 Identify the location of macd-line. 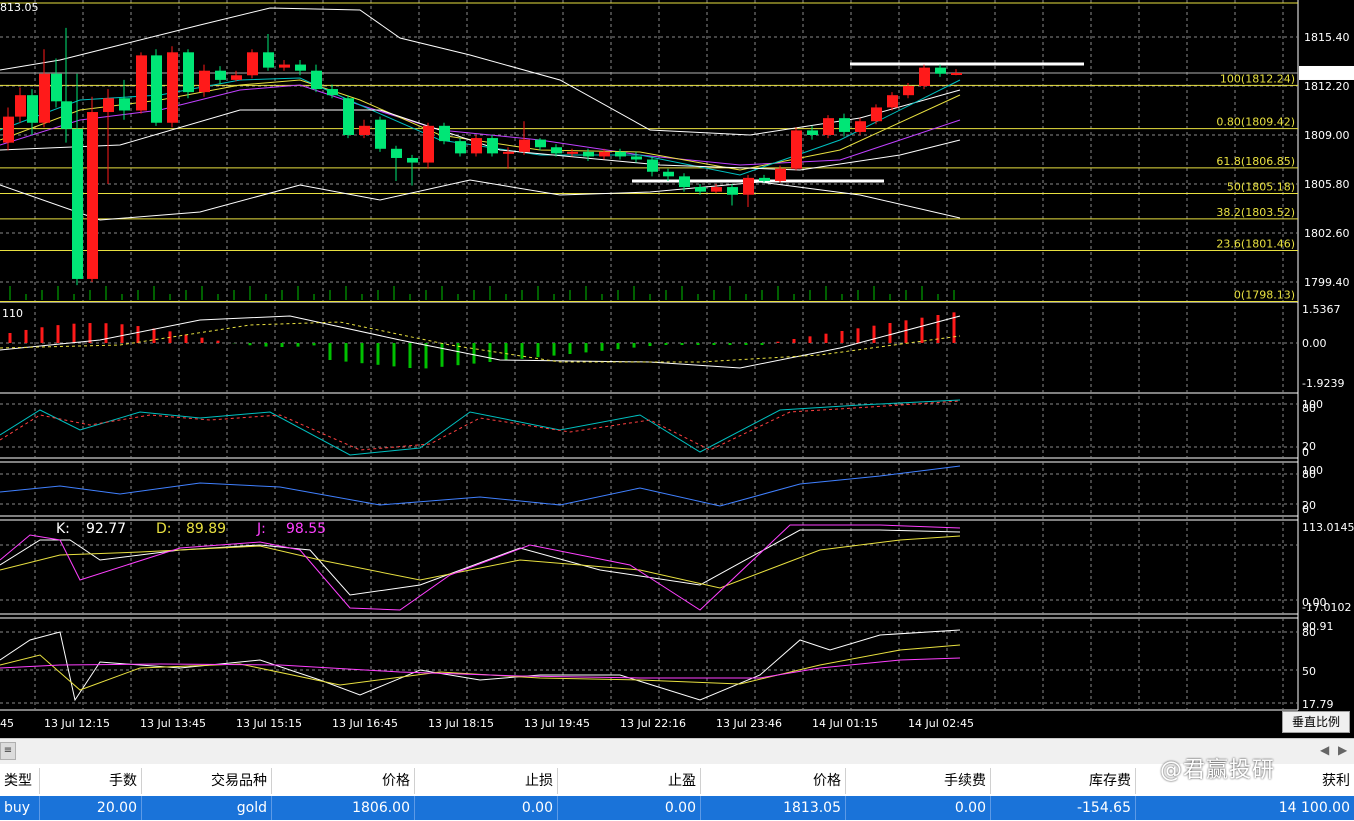
(480, 342).